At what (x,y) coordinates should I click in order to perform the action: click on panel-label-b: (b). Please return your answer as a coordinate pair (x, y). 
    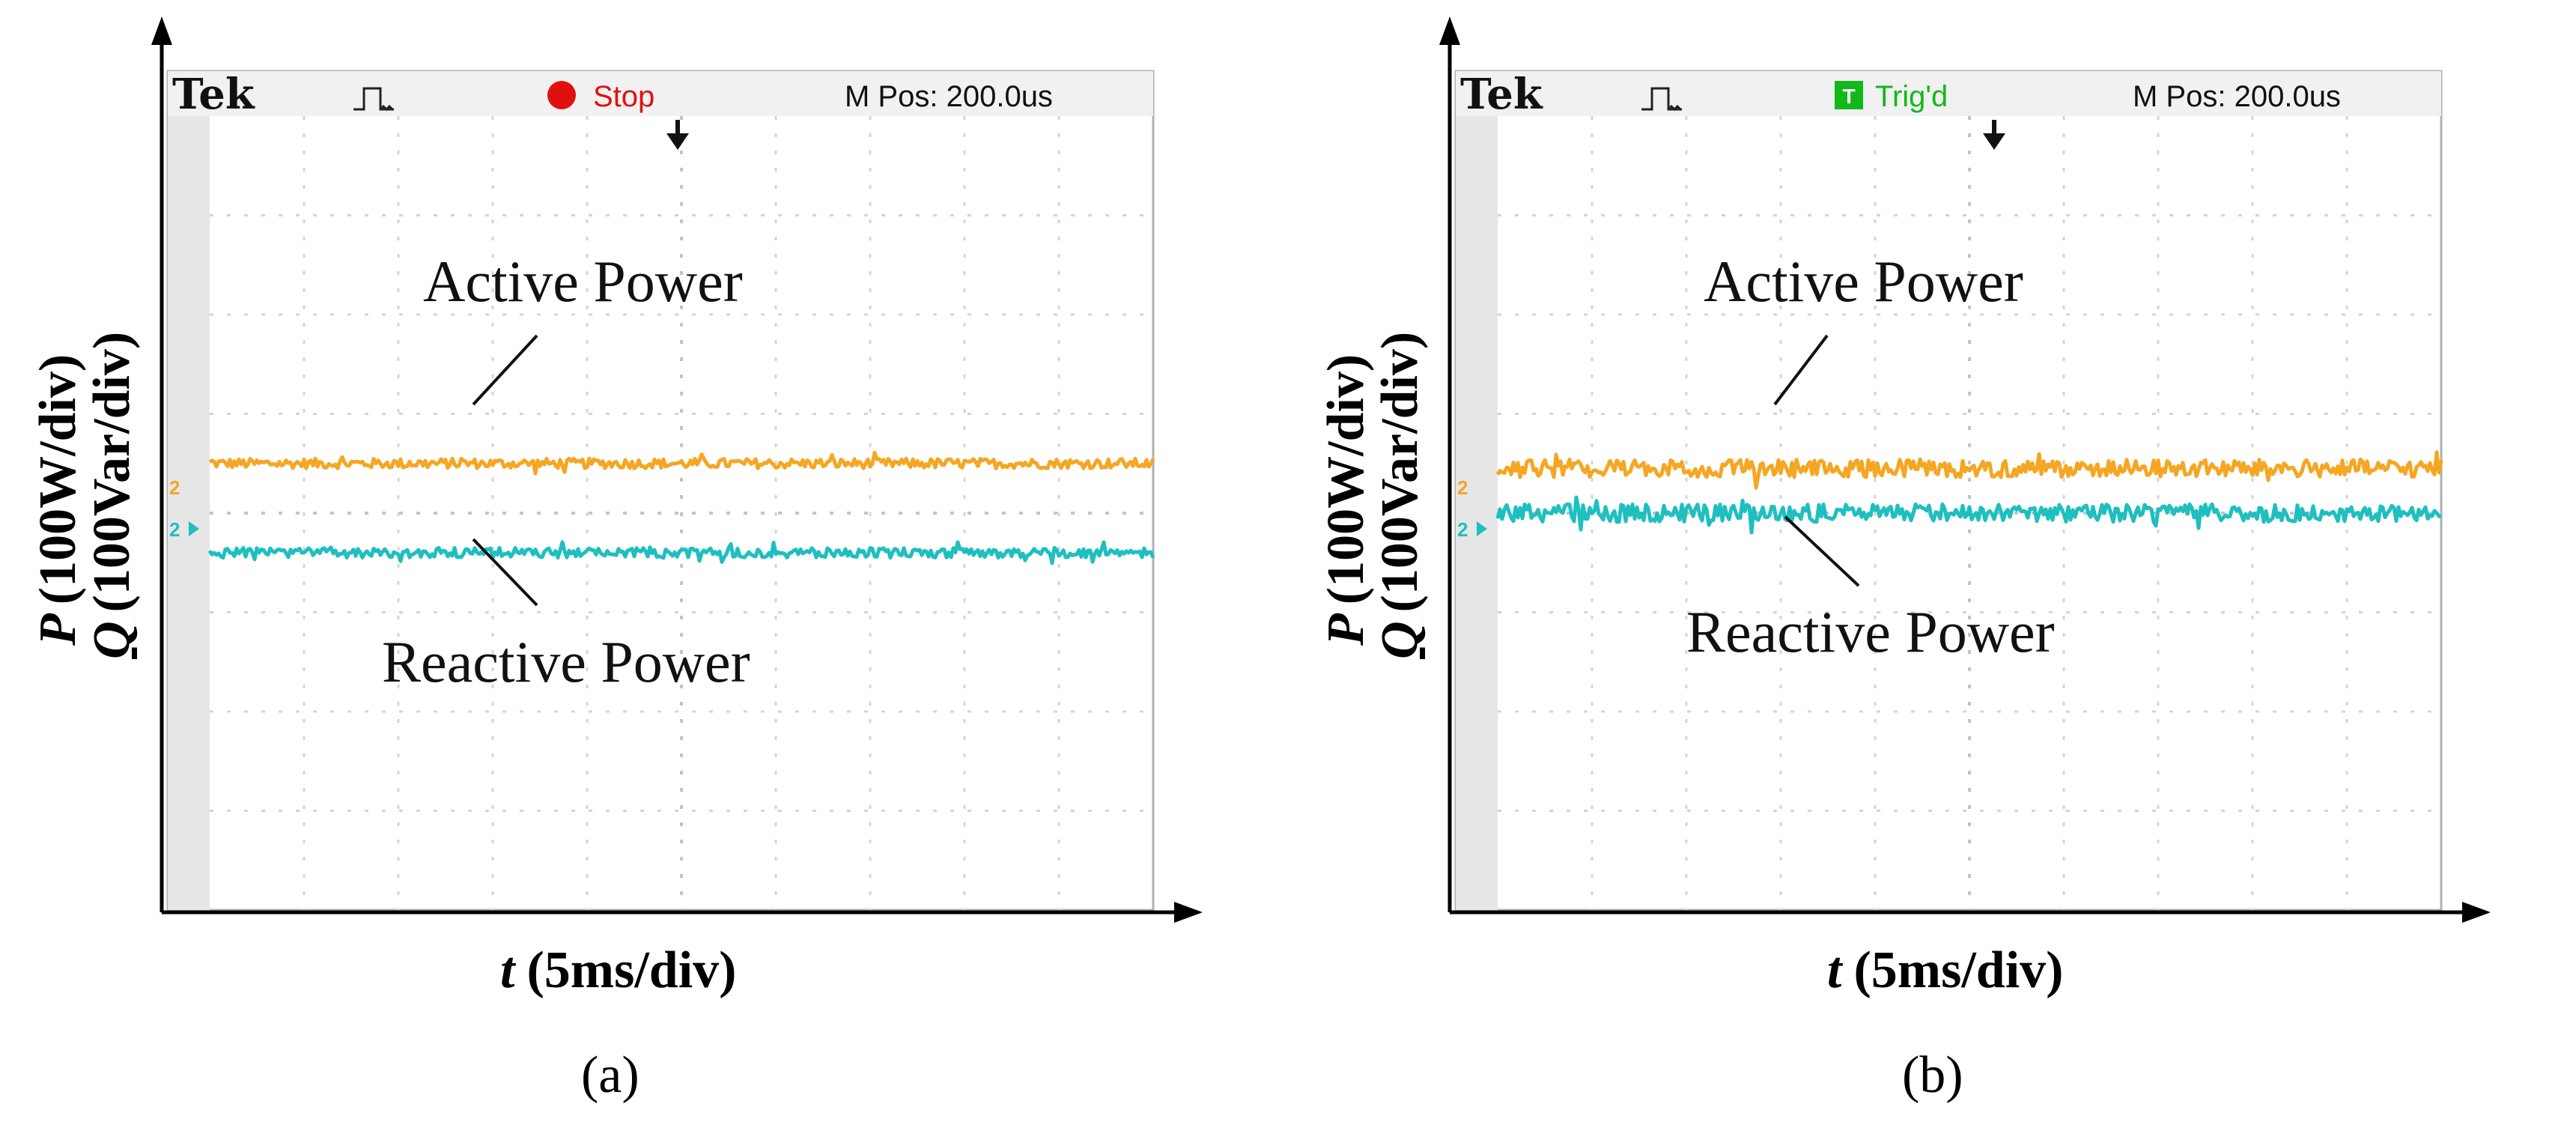
    Looking at the image, I should click on (1932, 1075).